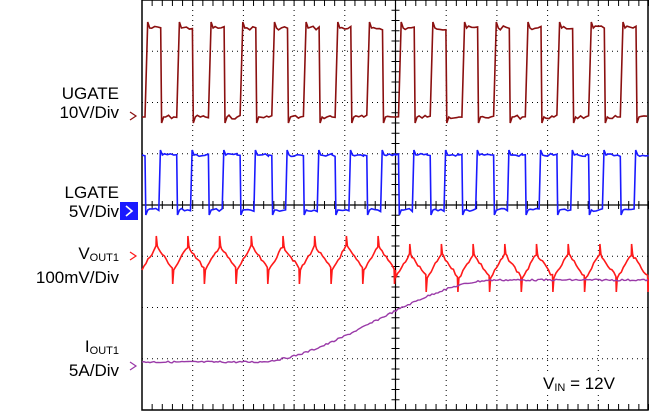 The image size is (649, 413). Describe the element at coordinates (84, 253) in the screenshot. I see `vout-name: V` at that location.